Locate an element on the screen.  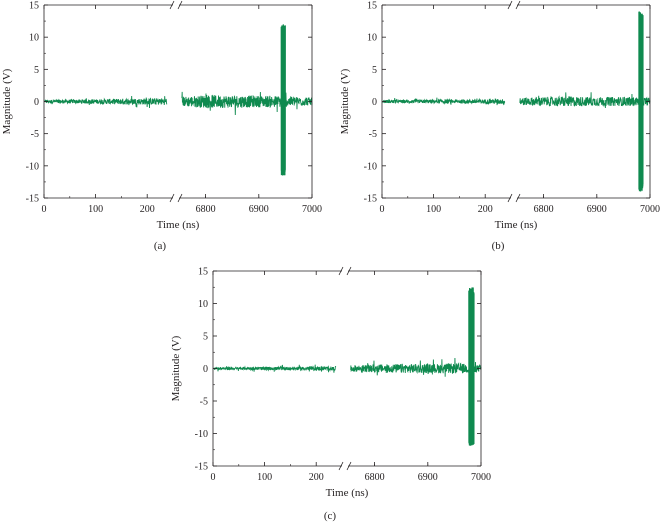
panel-label: (b) is located at coordinates (498, 246).